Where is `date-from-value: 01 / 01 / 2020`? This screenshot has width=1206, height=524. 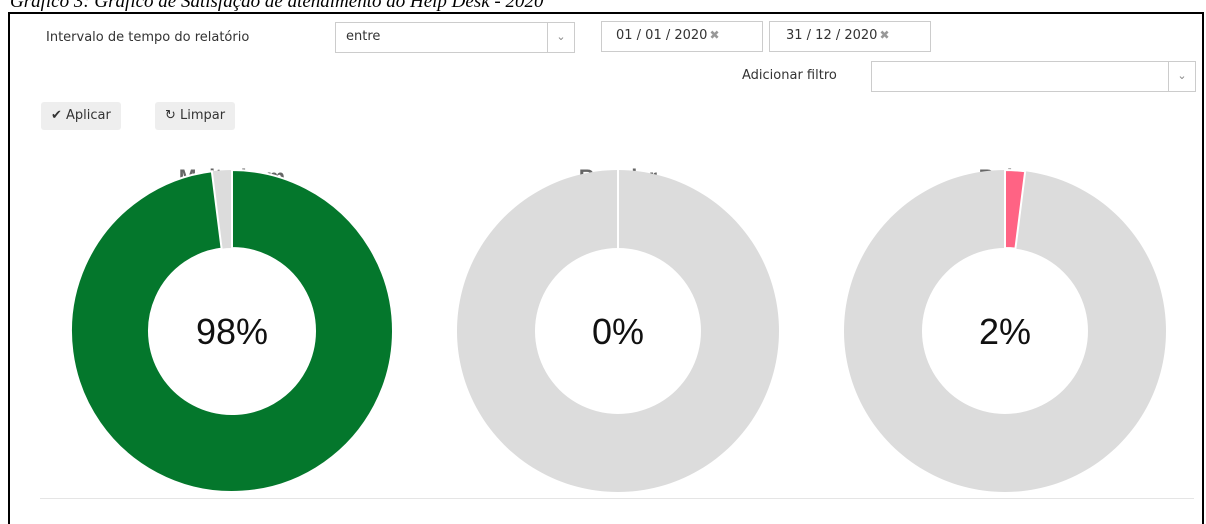 date-from-value: 01 / 01 / 2020 is located at coordinates (662, 35).